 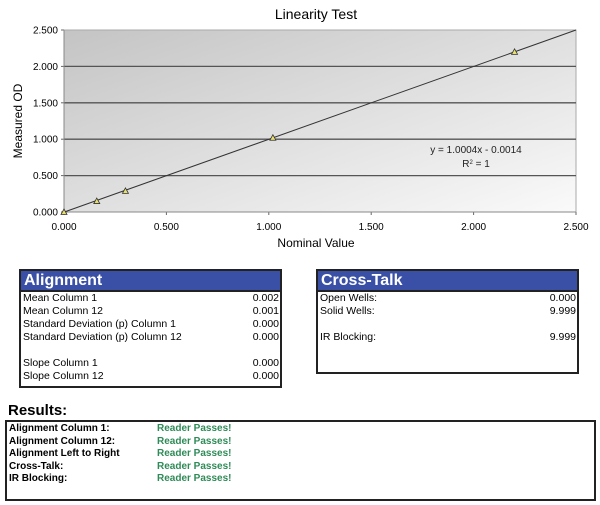 I want to click on y-tick-label: 1.000, so click(x=45, y=140).